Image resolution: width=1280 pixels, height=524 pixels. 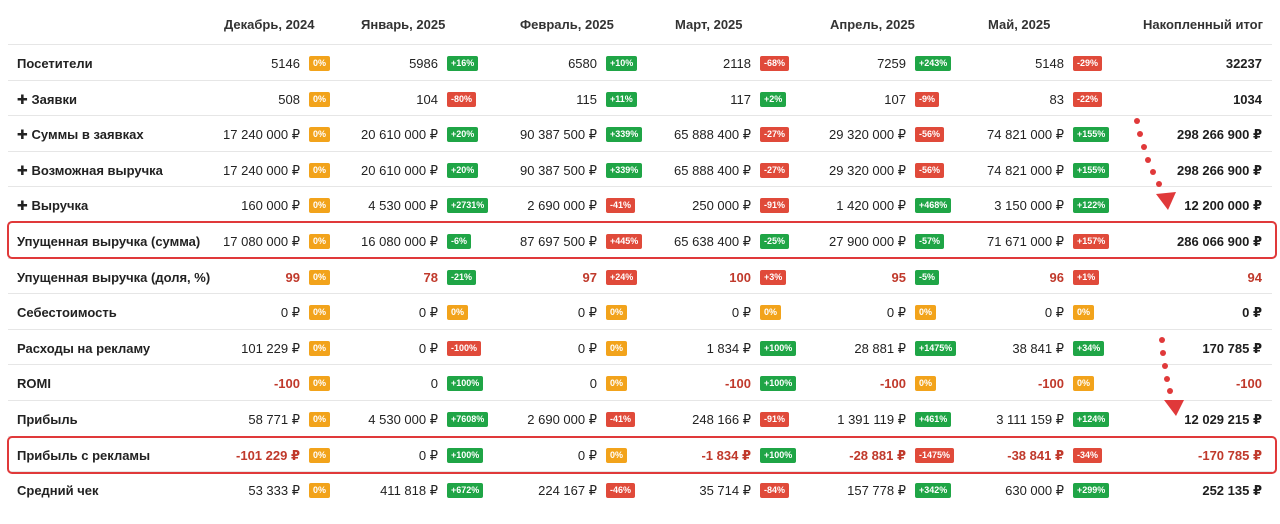 I want to click on change-badge: +468%, so click(x=933, y=206).